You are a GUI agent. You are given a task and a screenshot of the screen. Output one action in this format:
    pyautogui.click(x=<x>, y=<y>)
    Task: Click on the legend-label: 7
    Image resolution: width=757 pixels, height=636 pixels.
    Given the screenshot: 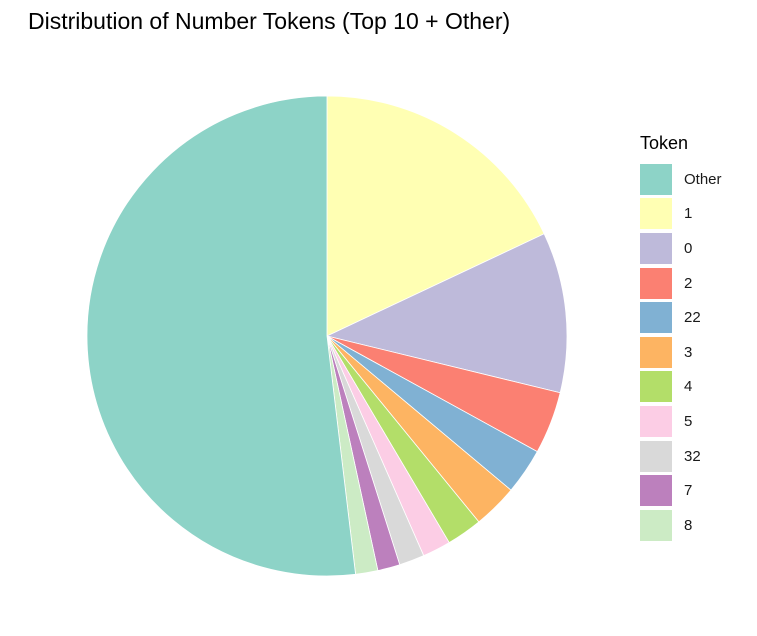 What is the action you would take?
    pyautogui.click(x=688, y=491)
    